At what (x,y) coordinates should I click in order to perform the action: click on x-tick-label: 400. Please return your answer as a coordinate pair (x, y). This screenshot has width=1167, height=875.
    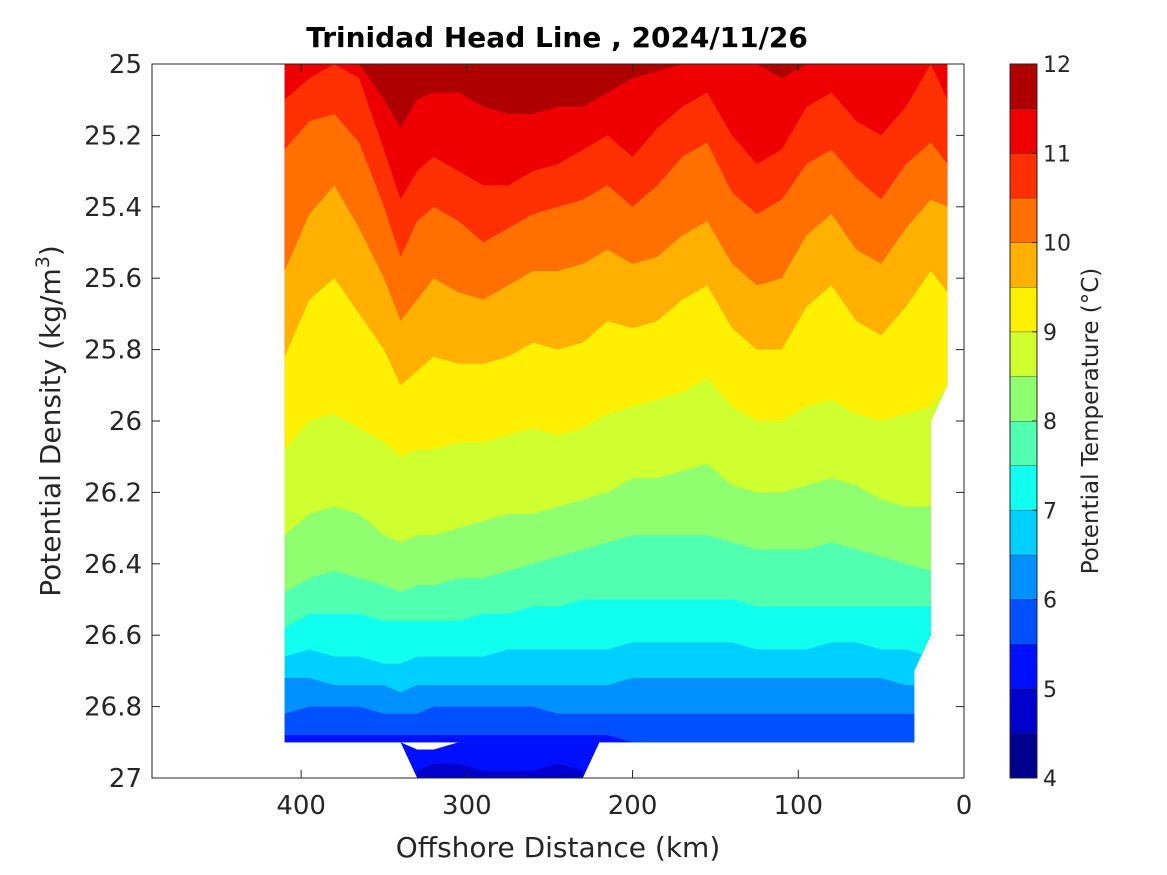
    Looking at the image, I should click on (301, 806).